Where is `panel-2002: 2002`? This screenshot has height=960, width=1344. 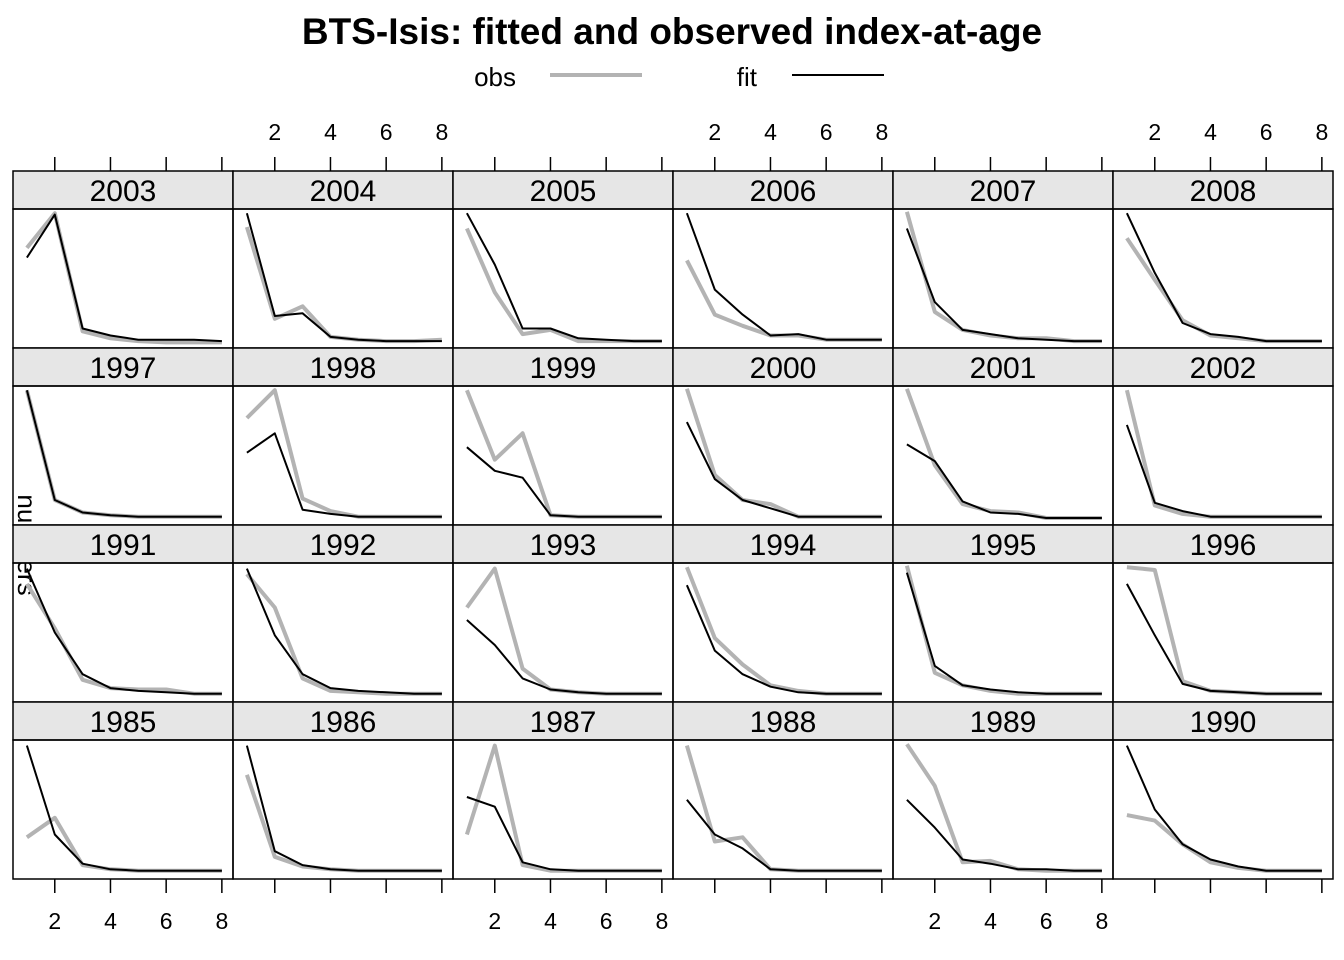
panel-2002: 2002 is located at coordinates (1223, 436).